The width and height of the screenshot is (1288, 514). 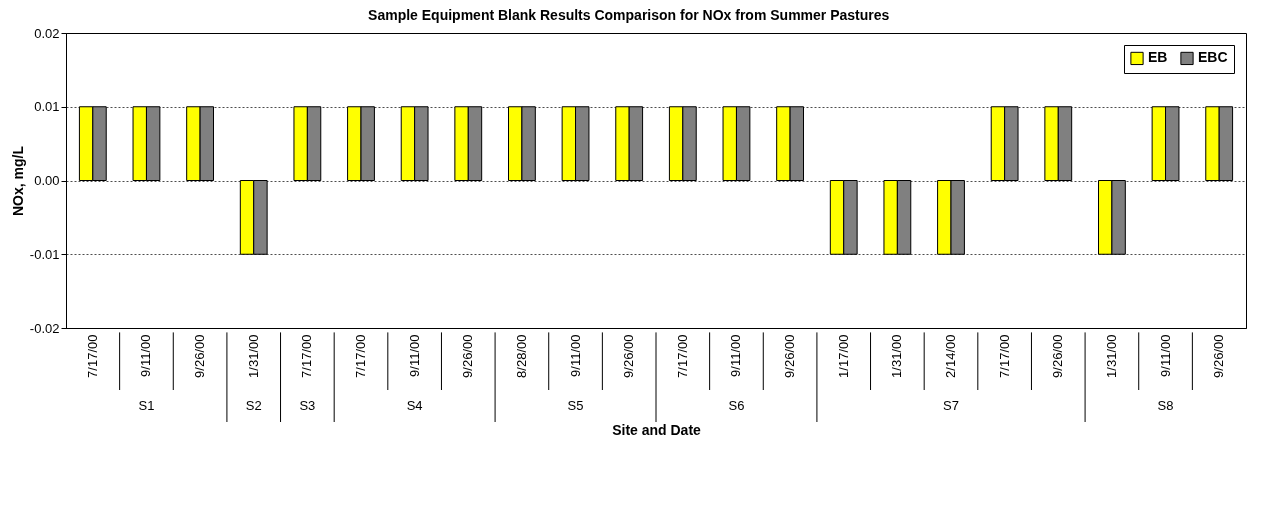 What do you see at coordinates (47, 107) in the screenshot?
I see `y-tick-label: 0.01` at bounding box center [47, 107].